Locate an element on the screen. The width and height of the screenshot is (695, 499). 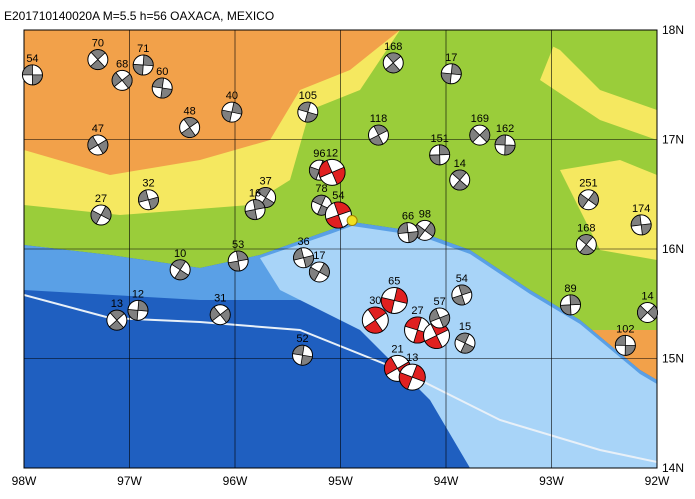
event-label: 40 is located at coordinates (232, 96).